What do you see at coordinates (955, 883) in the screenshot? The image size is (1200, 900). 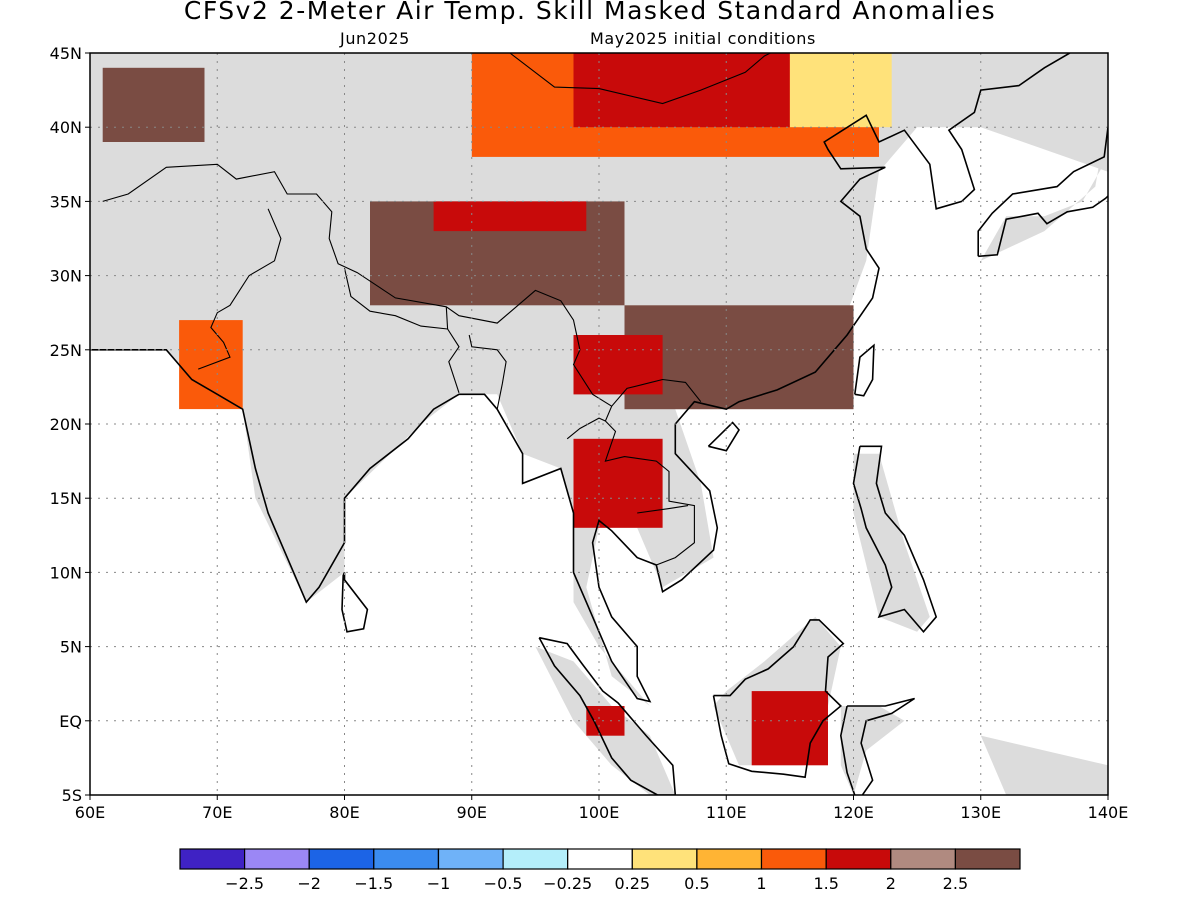 I see `colorbar-label: 2.5` at bounding box center [955, 883].